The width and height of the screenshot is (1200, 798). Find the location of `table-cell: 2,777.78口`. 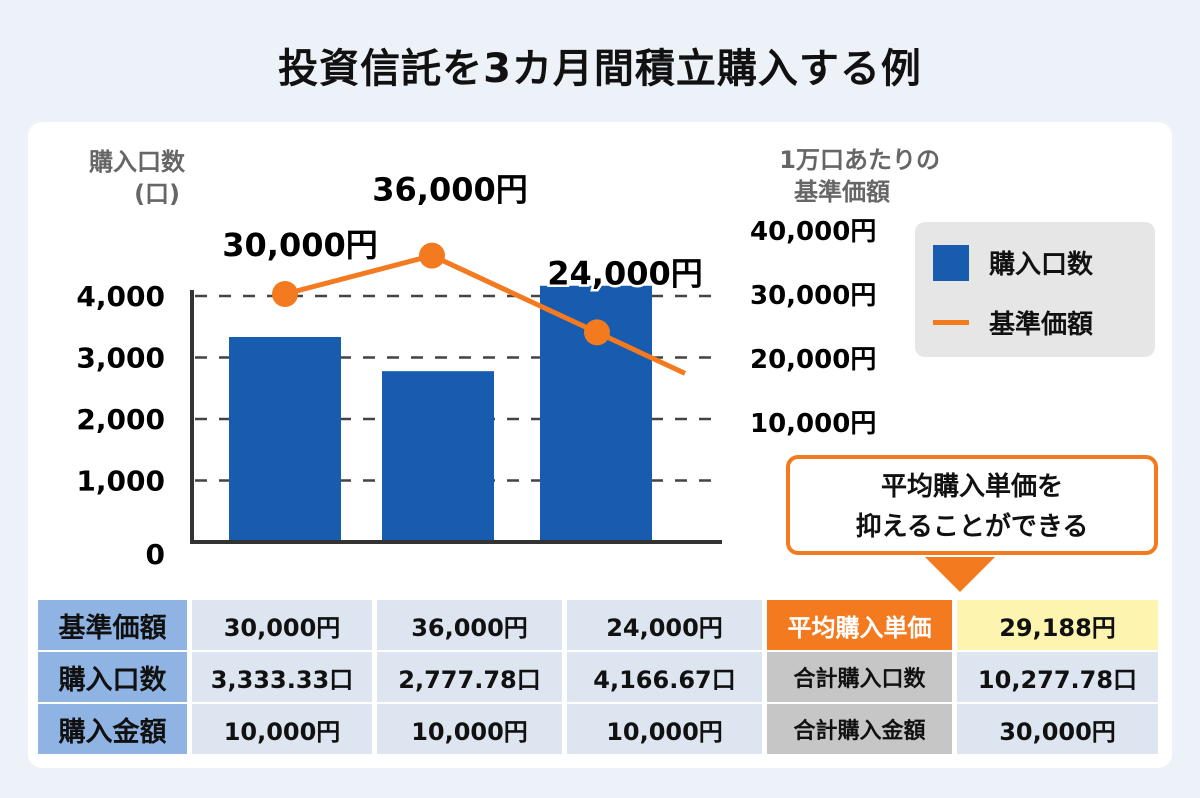

table-cell: 2,777.78口 is located at coordinates (469, 677).